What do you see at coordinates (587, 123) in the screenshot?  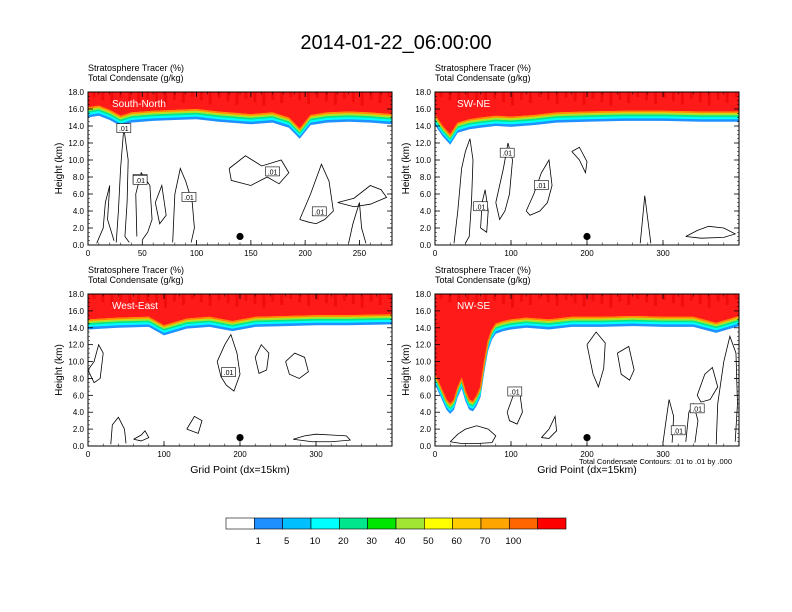 I see `tracer-fringe` at bounding box center [587, 123].